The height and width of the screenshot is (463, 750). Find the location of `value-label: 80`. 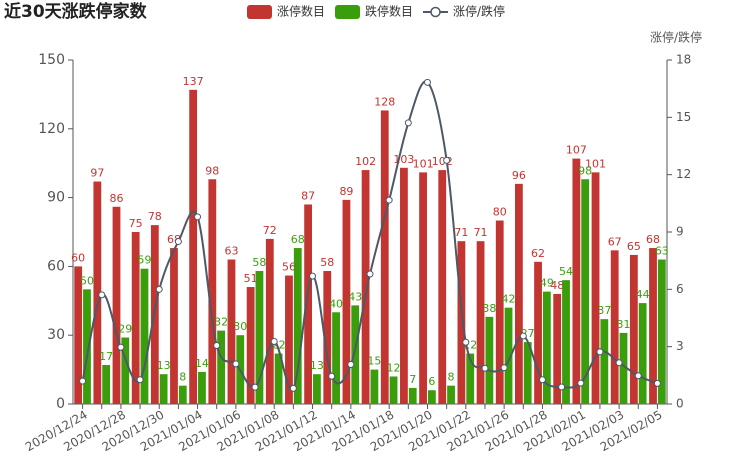

value-label: 80 is located at coordinates (500, 212).